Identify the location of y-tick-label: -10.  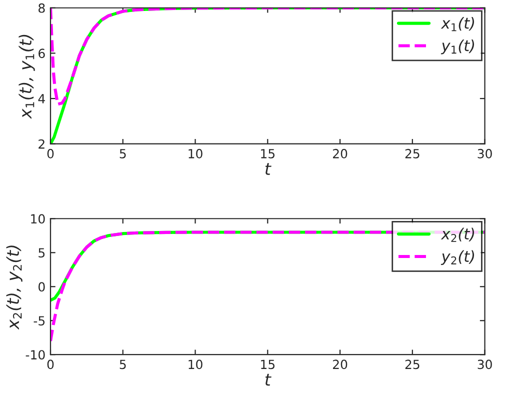
(35, 355).